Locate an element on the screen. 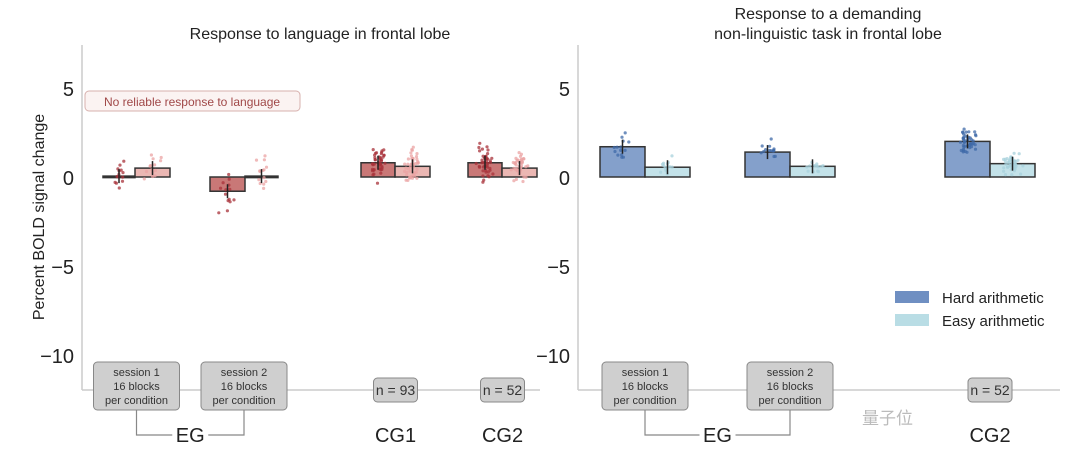 The width and height of the screenshot is (1080, 455). condition-box-label: n = 52 is located at coordinates (990, 390).